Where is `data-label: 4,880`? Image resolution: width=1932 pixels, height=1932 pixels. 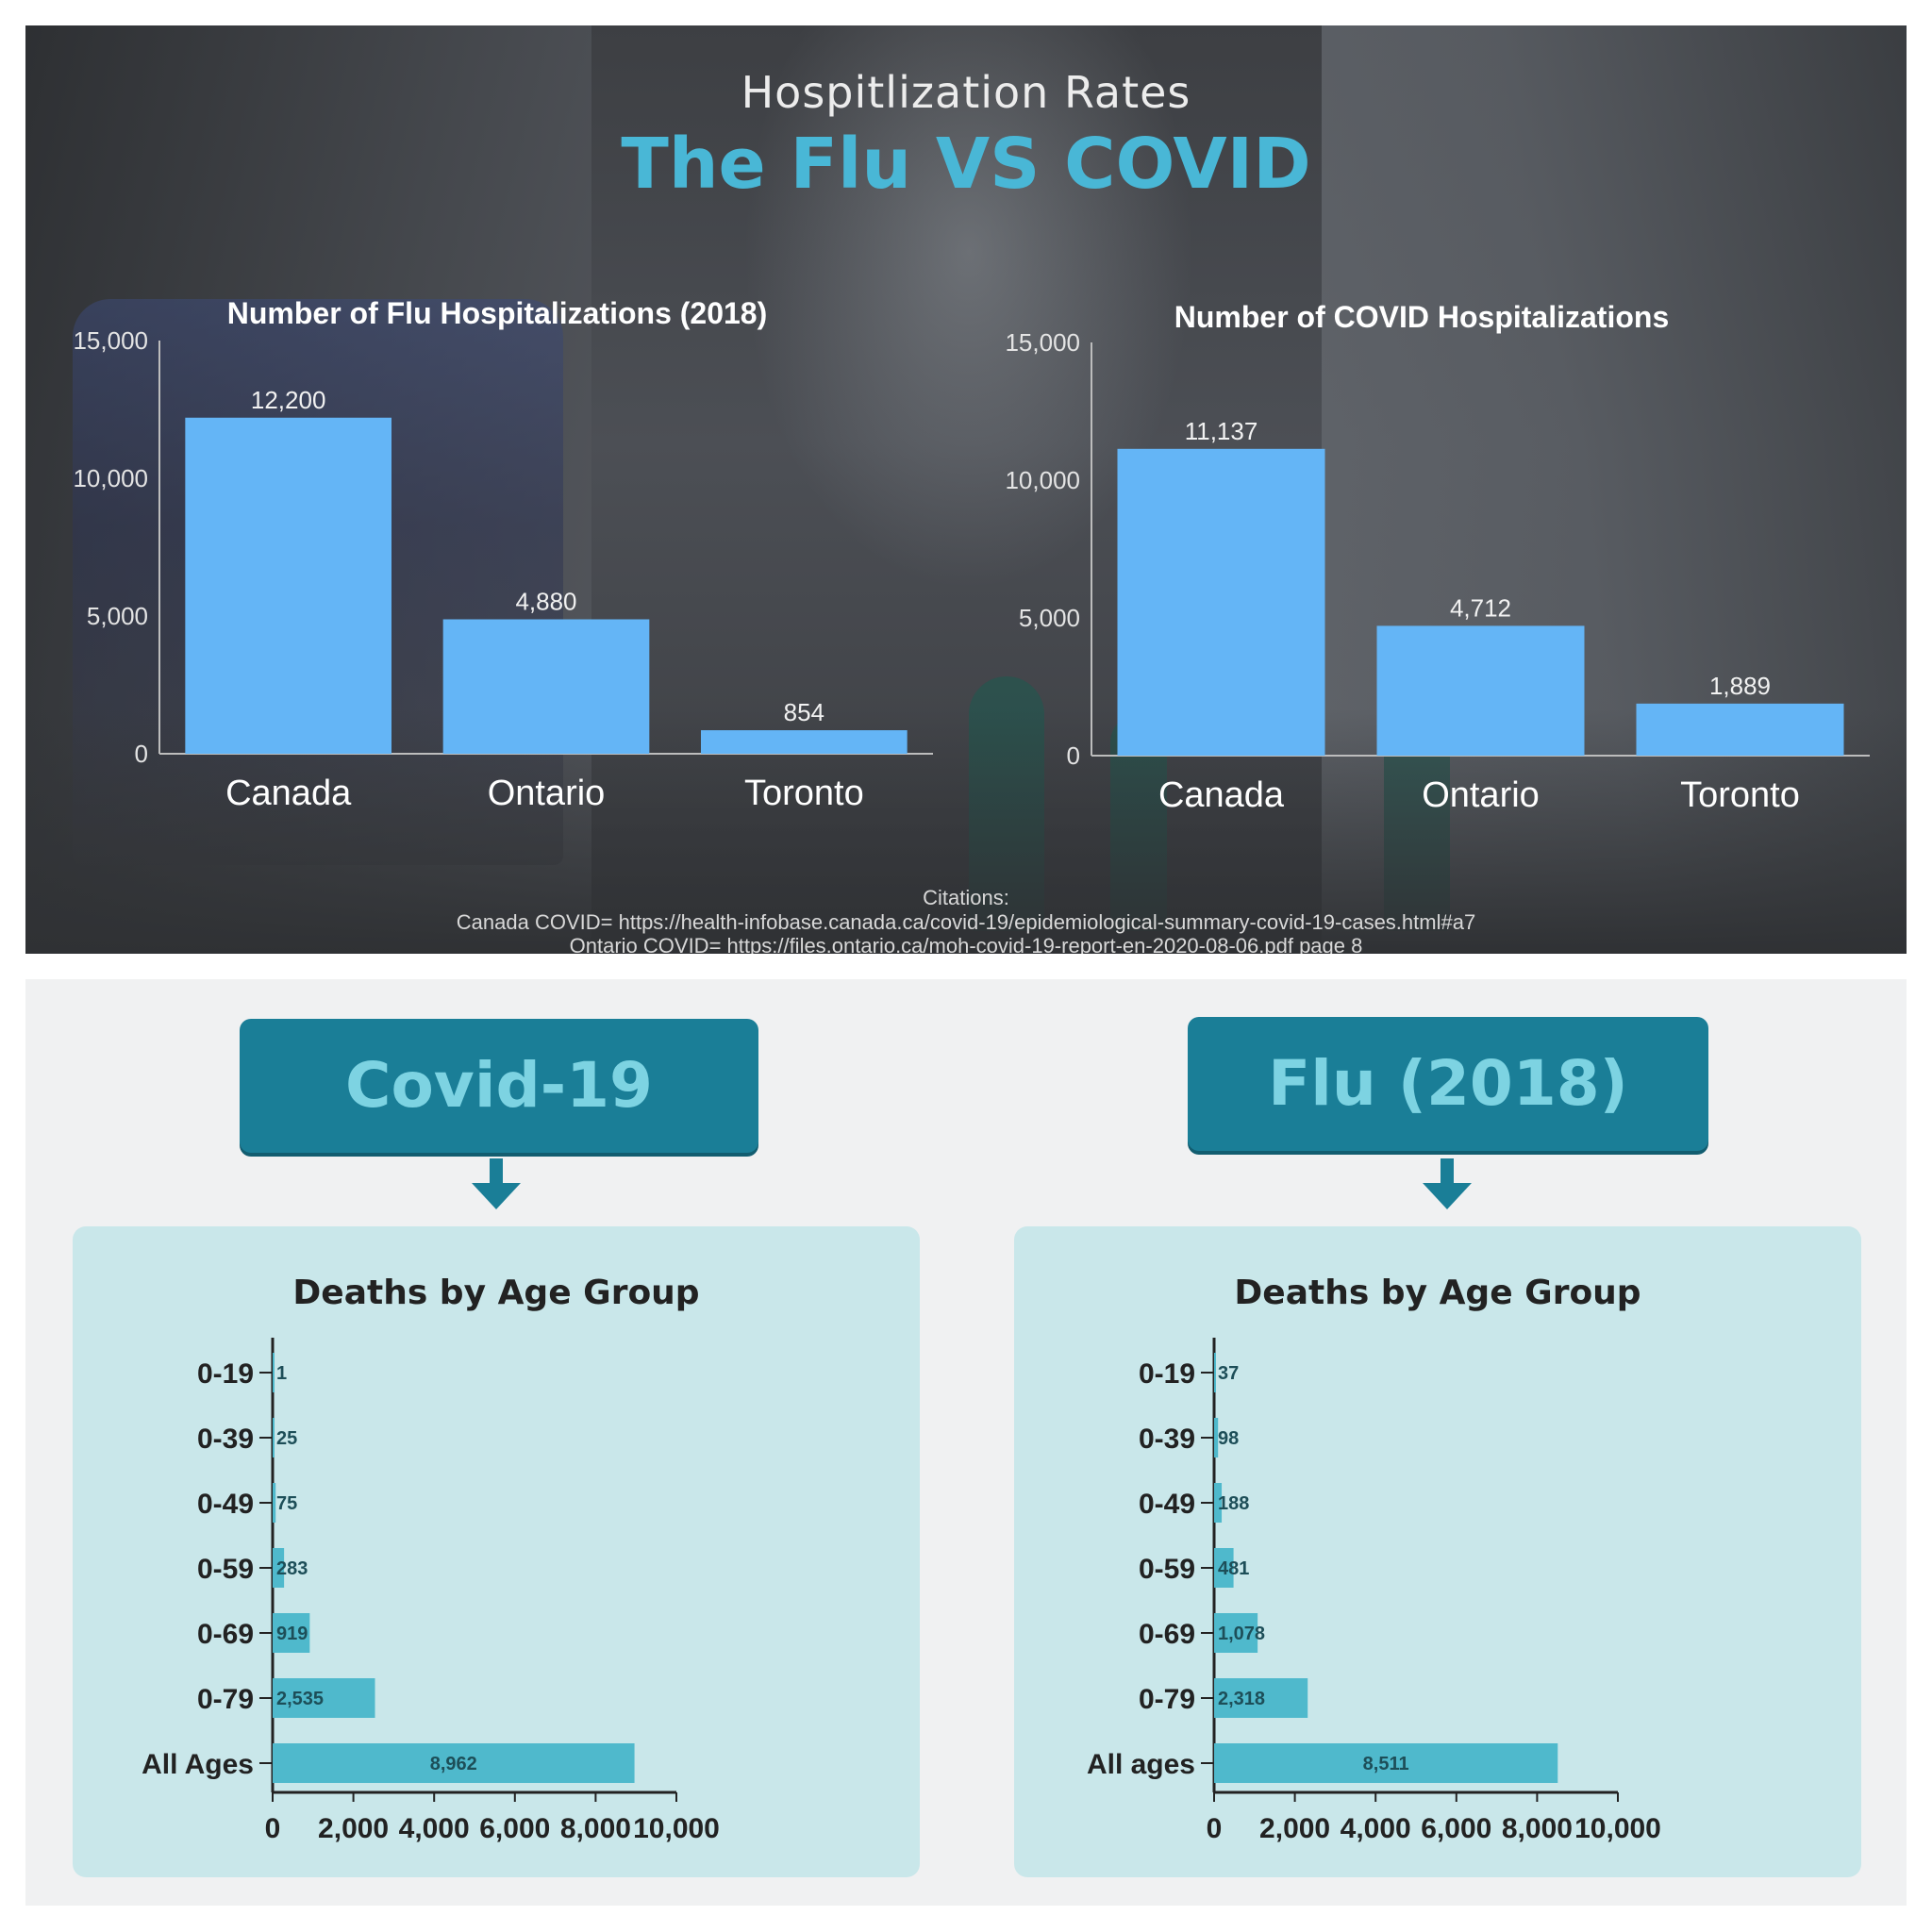
data-label: 4,880 is located at coordinates (545, 602).